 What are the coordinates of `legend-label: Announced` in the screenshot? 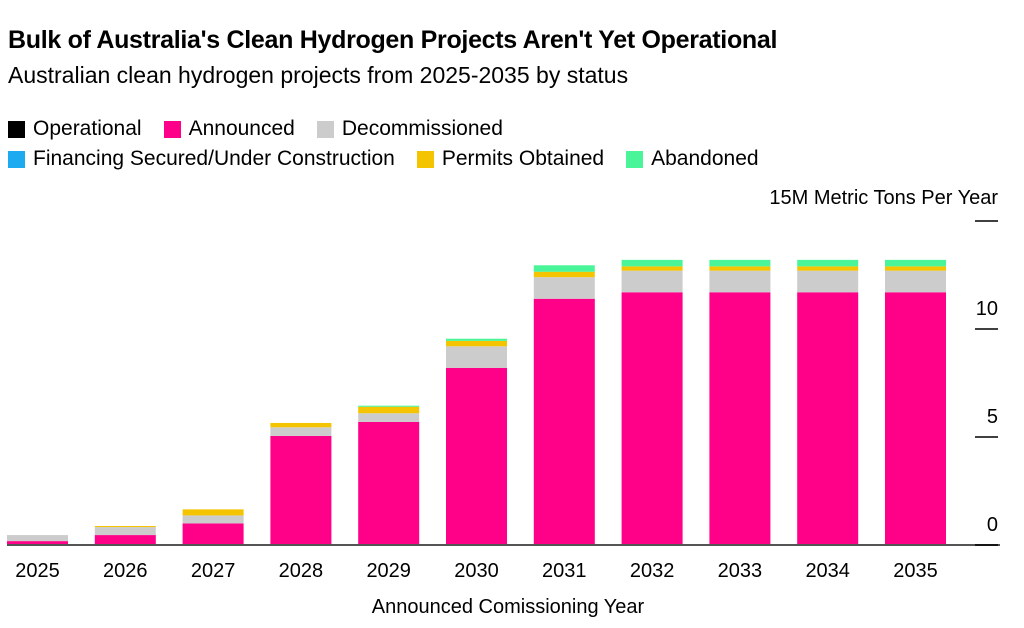 It's located at (241, 128).